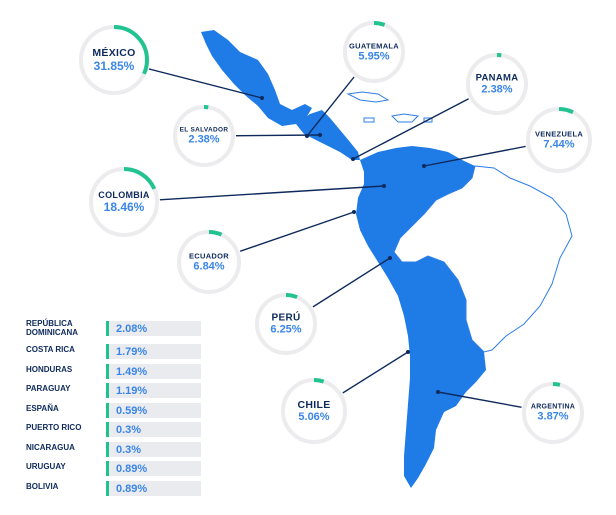 This screenshot has height=515, width=616. Describe the element at coordinates (320, 135) in the screenshot. I see `leader-dot-el-salvador` at that location.